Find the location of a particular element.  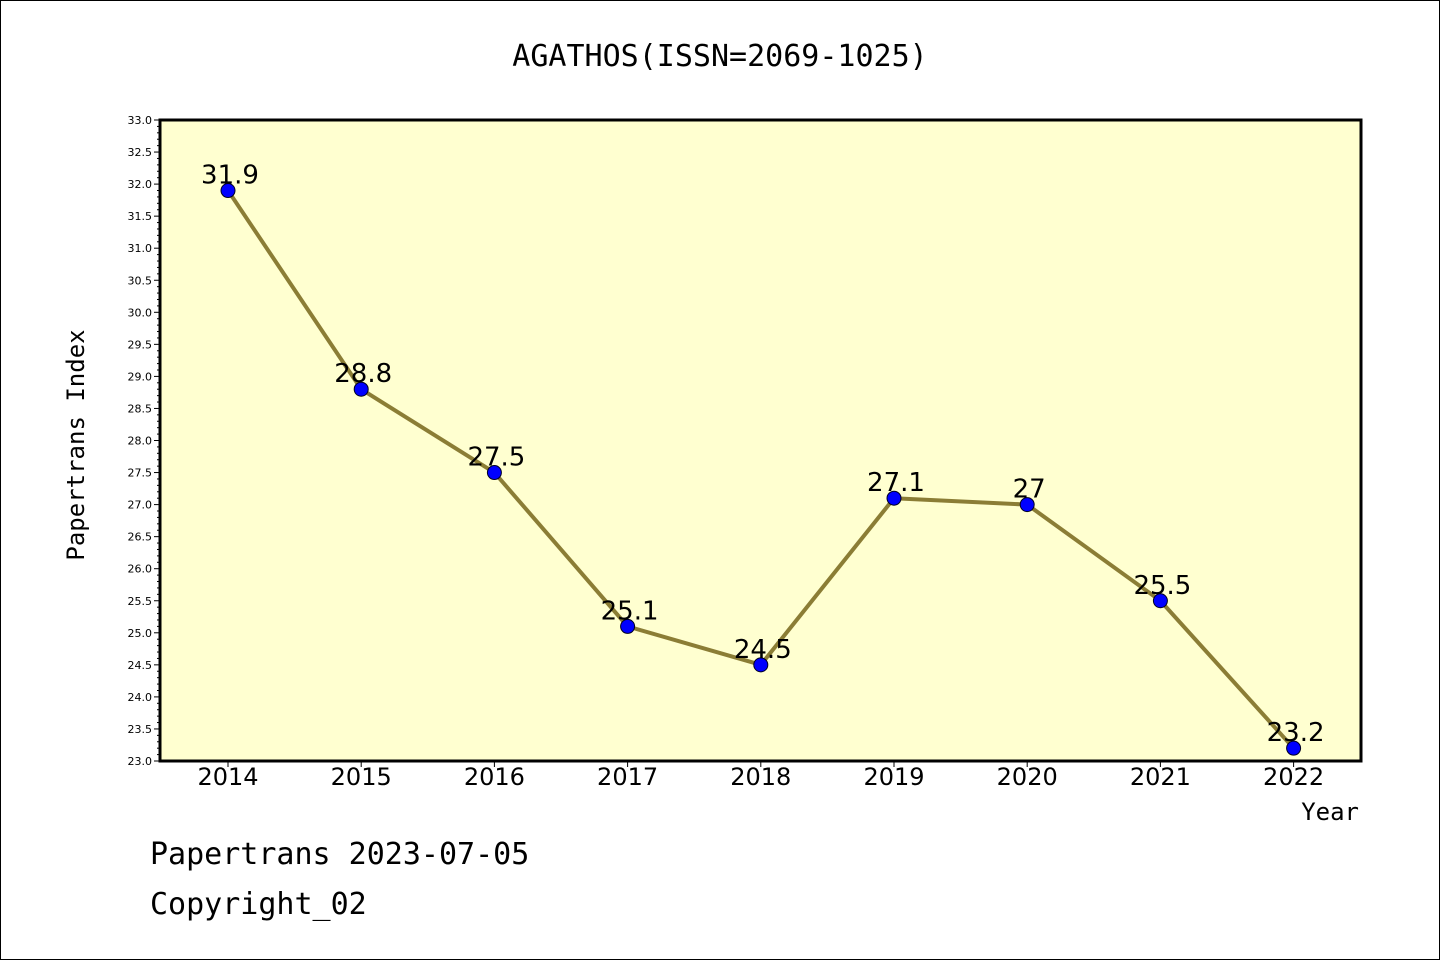

y-tick-label: 31.5 is located at coordinates (140, 216).